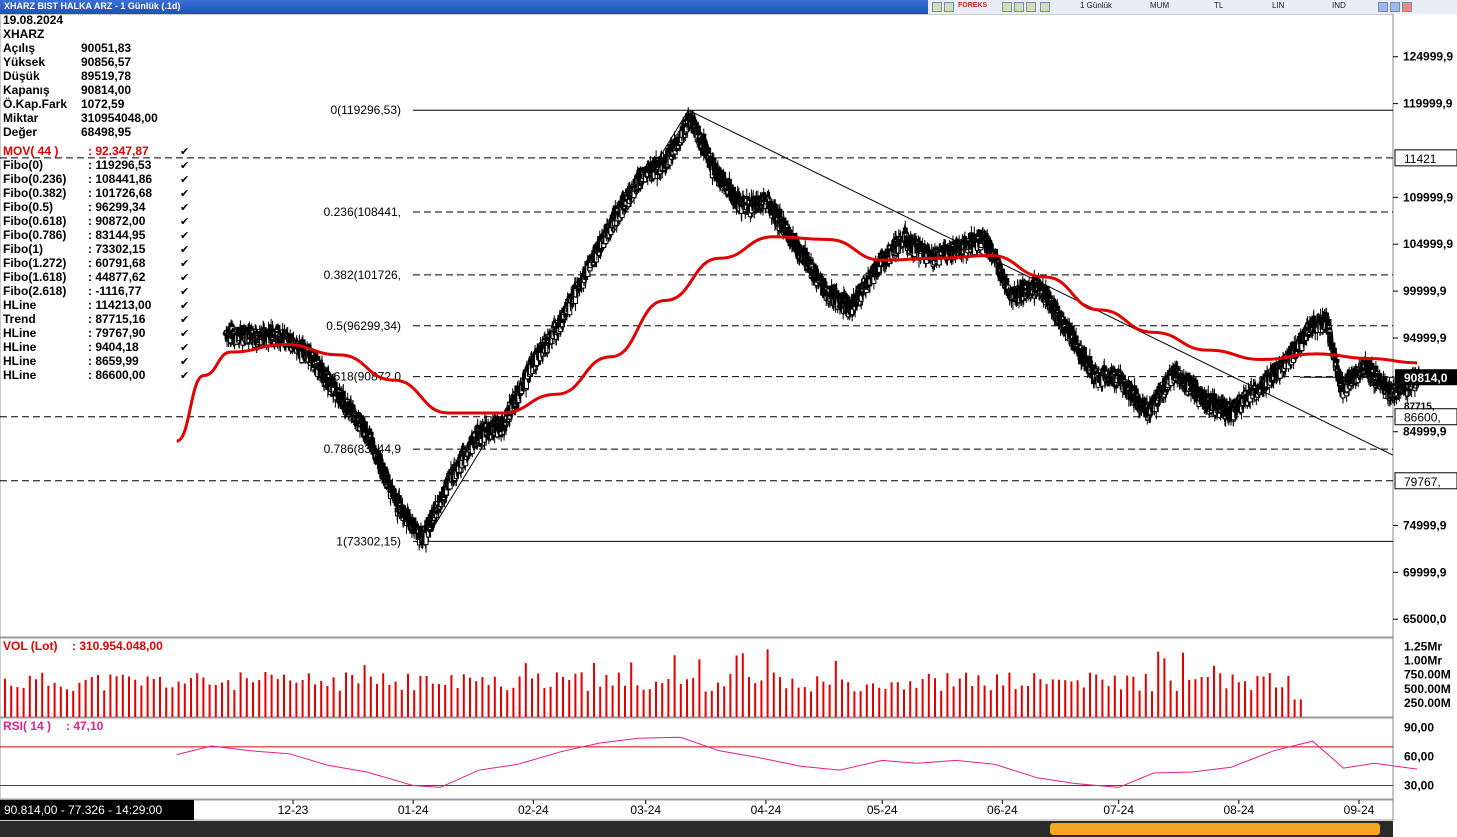  Describe the element at coordinates (1425, 619) in the screenshot. I see `price-tick-label: 65000,0` at that location.